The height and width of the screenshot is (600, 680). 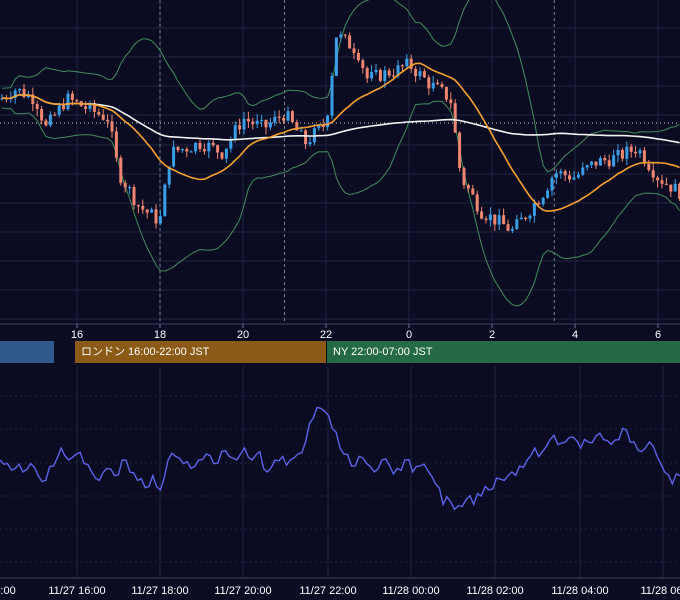 I want to click on oscillator-x-tick-label: 11/27 16:00, so click(x=76, y=591).